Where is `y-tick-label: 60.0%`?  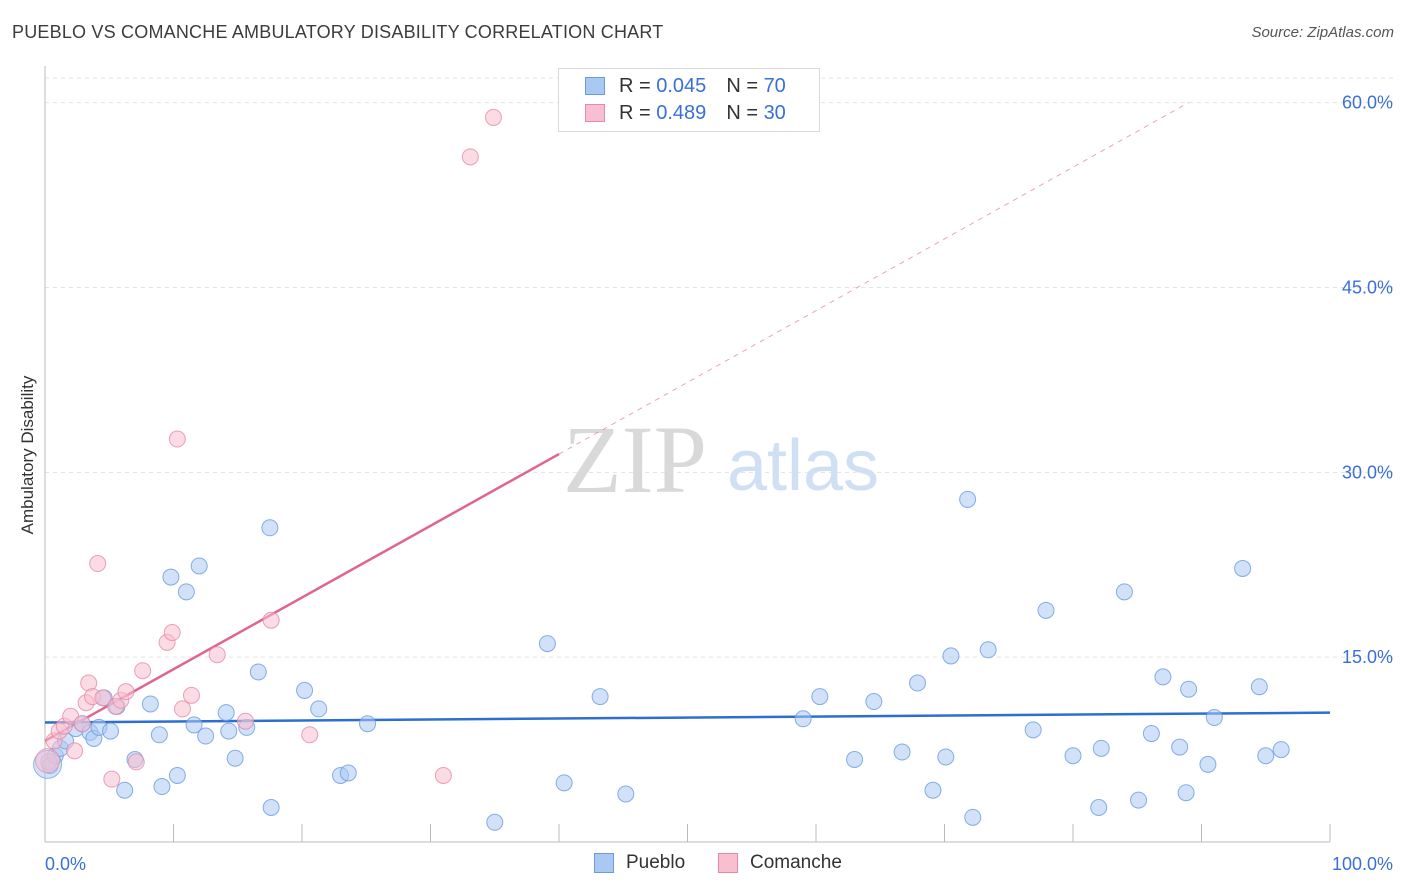 y-tick-label: 60.0% is located at coordinates (1367, 103).